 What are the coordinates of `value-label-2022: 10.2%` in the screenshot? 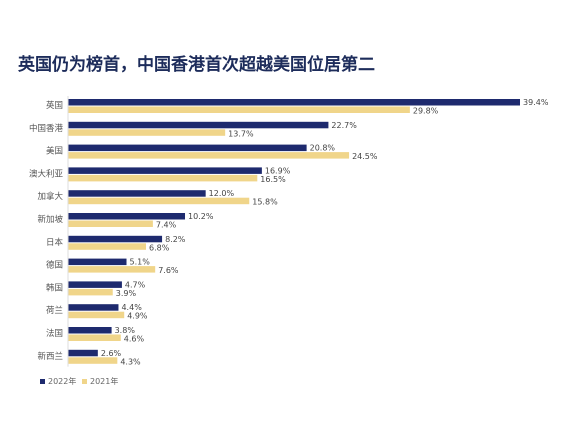 It's located at (201, 216).